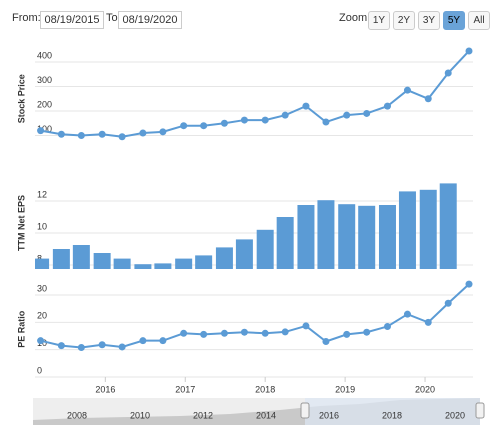  Describe the element at coordinates (429, 20) in the screenshot. I see `zoom-button: 3Y` at that location.